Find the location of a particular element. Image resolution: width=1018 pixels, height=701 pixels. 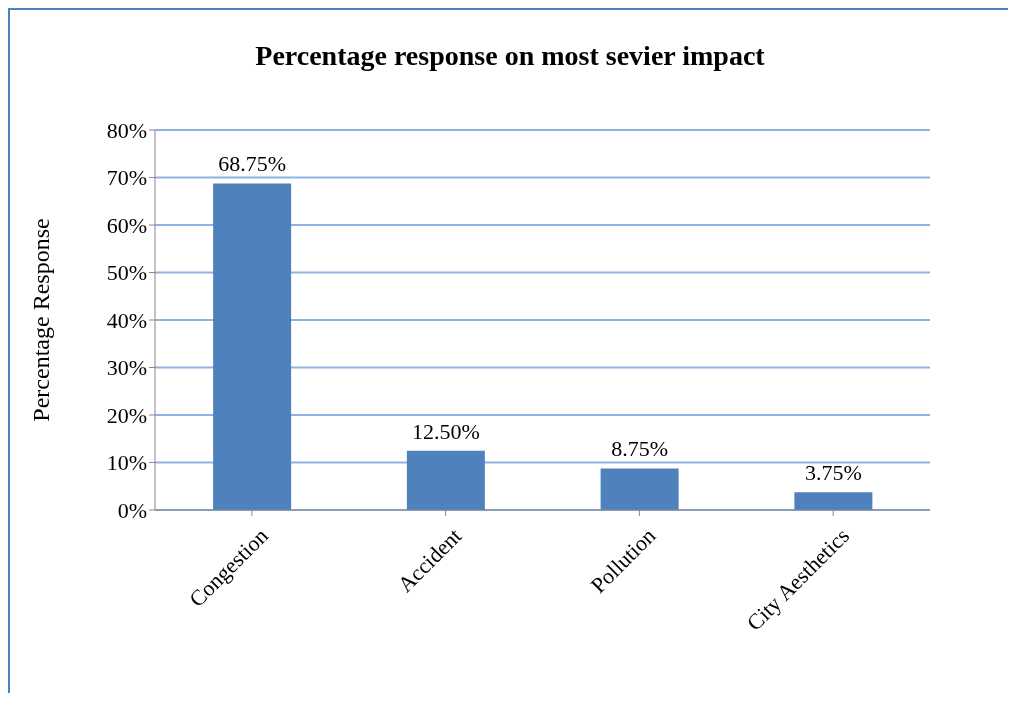

y-tick-label: 40% is located at coordinates (126, 320).